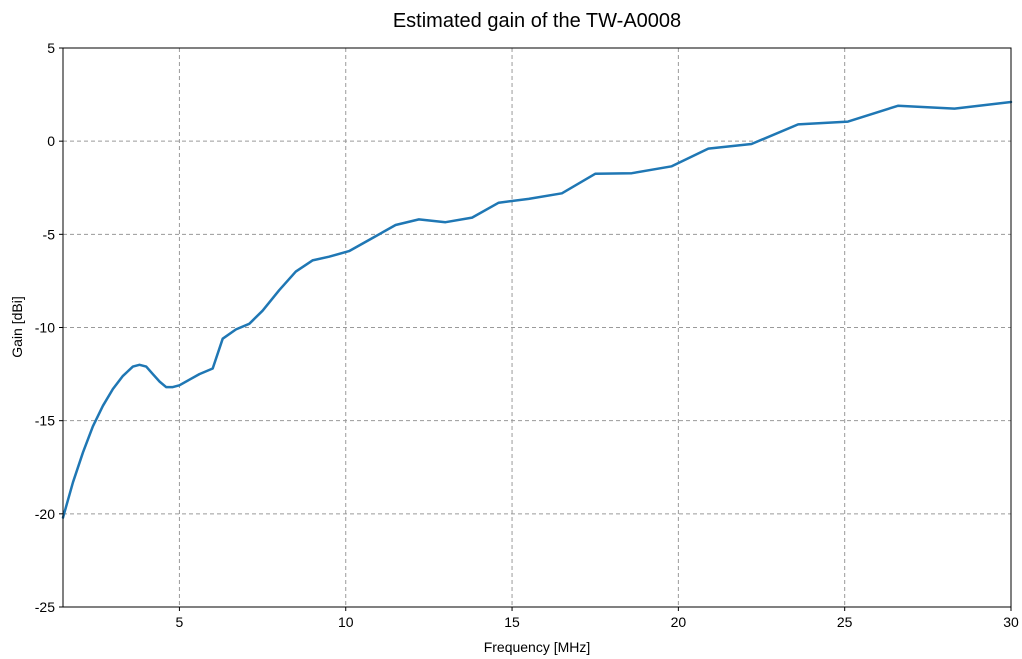  What do you see at coordinates (45, 328) in the screenshot?
I see `y-tick-label: -10` at bounding box center [45, 328].